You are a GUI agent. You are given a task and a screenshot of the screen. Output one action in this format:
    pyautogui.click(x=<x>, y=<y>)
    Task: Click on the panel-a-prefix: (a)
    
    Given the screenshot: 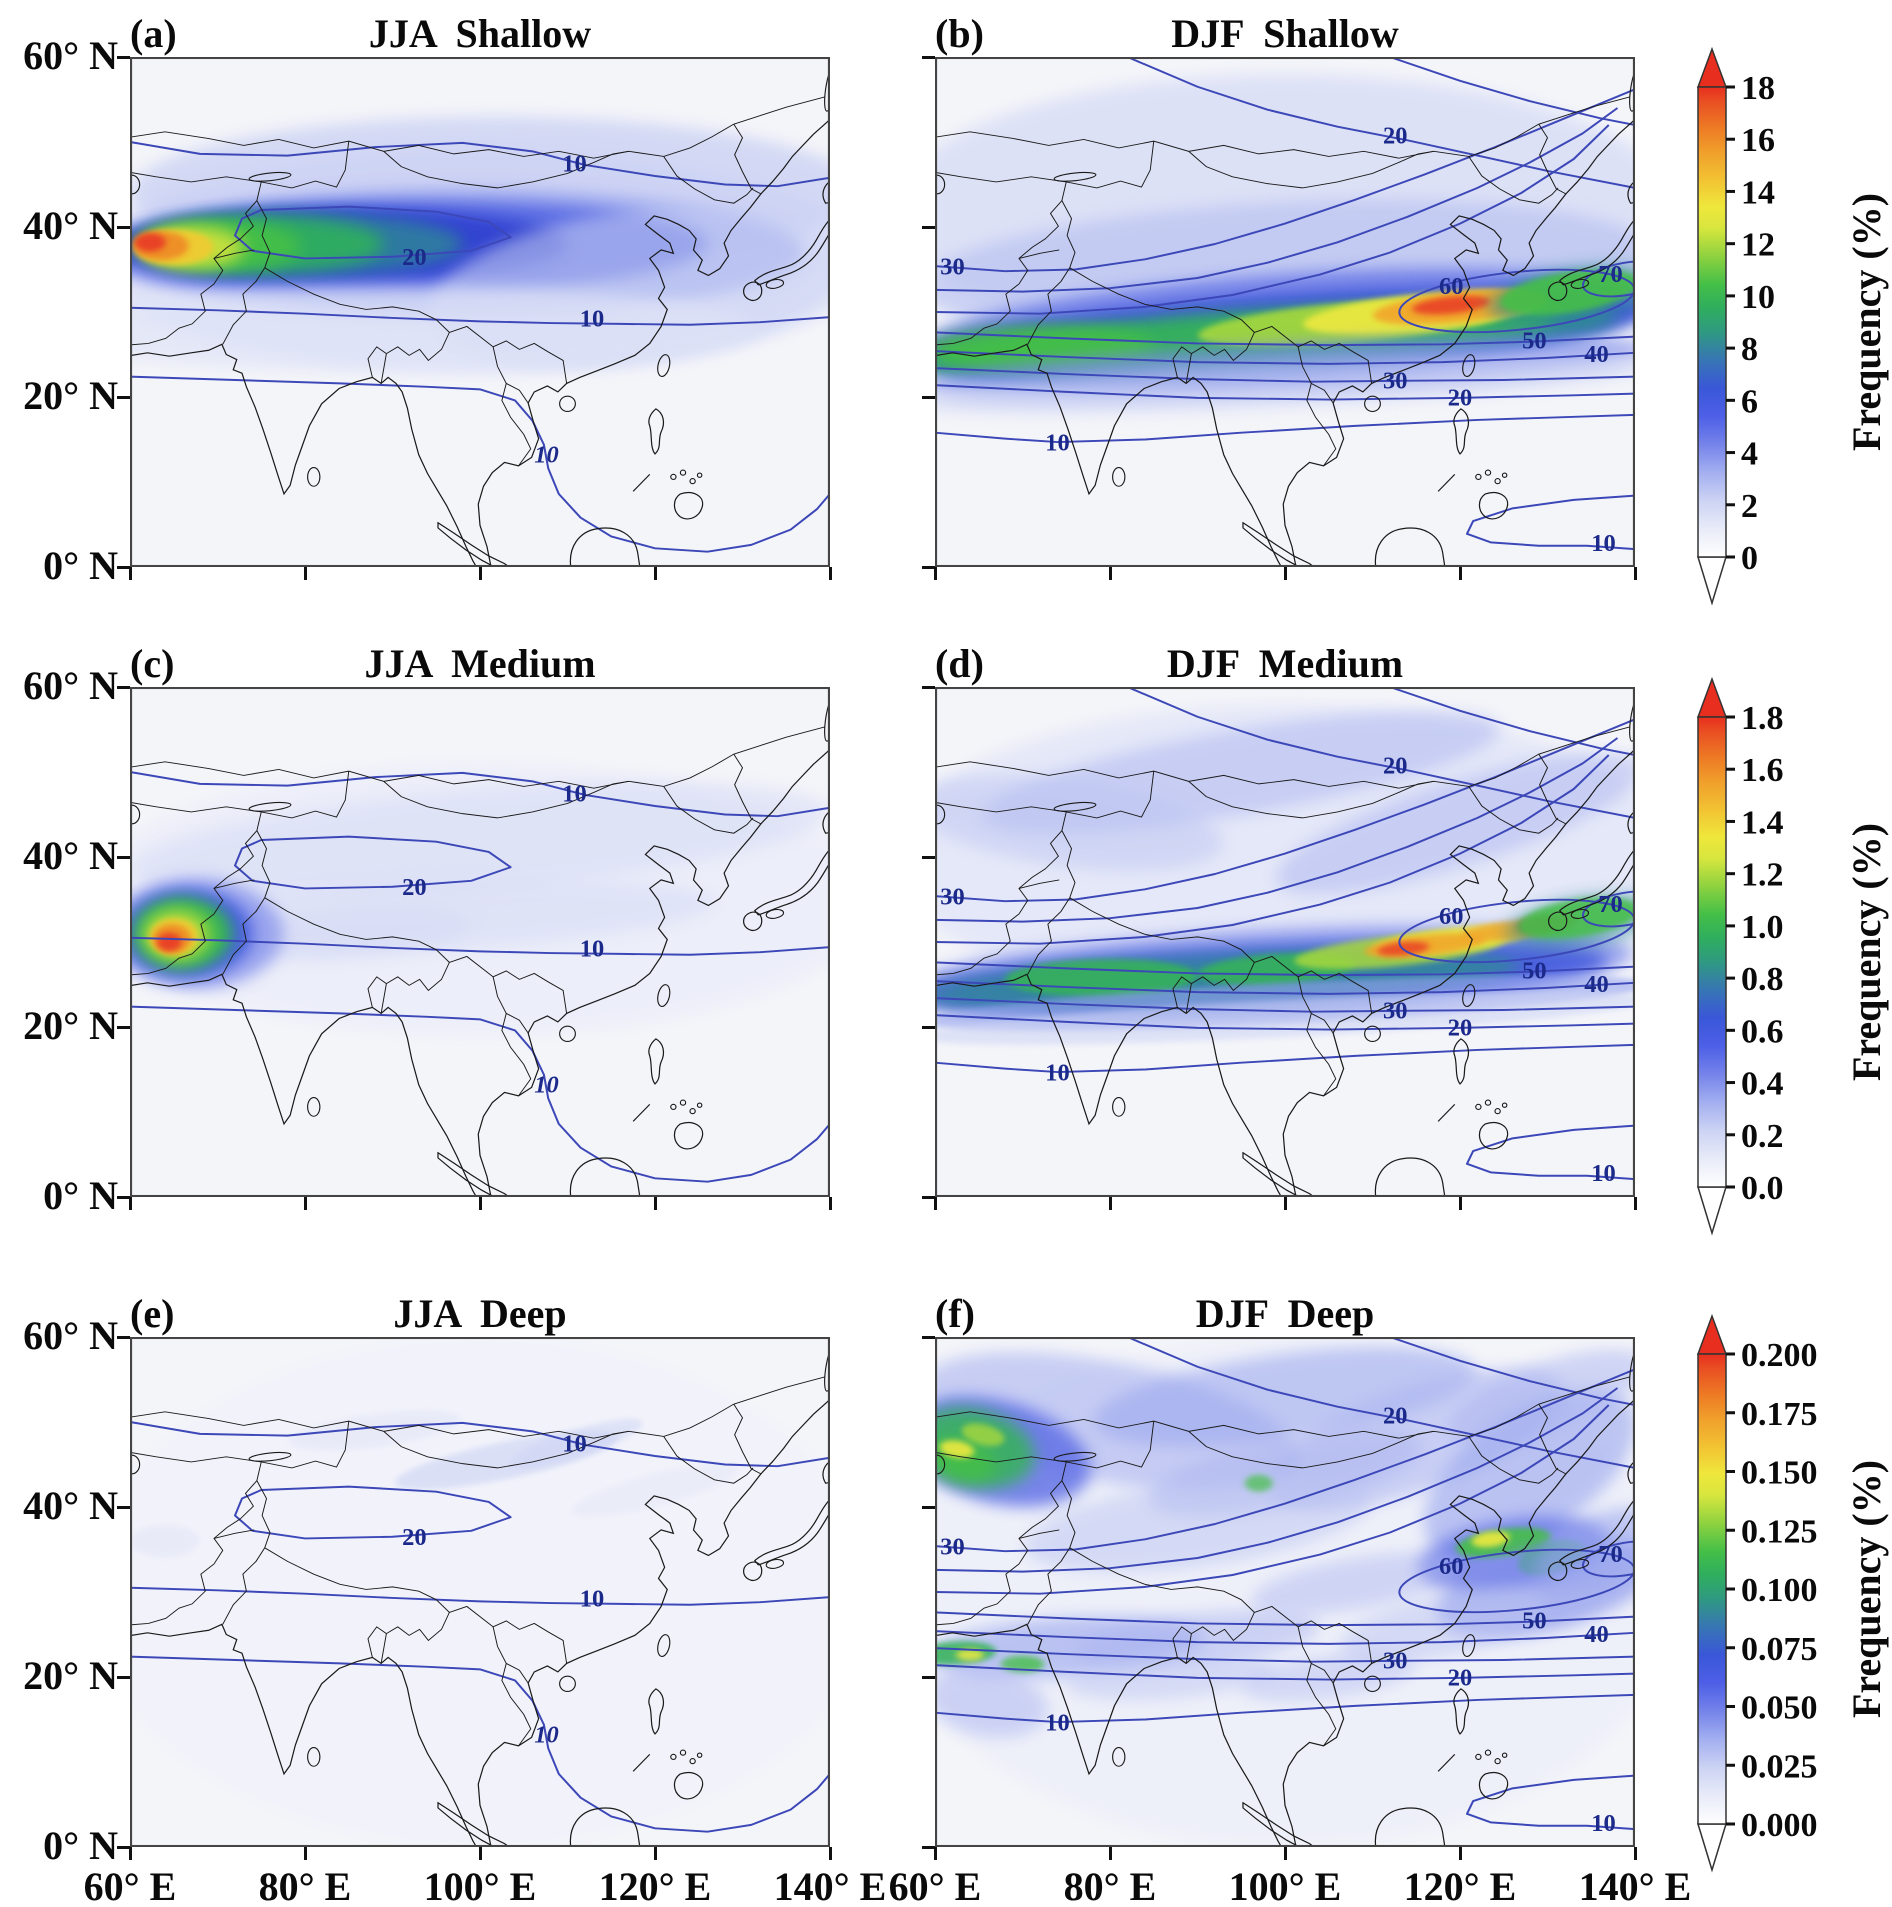 What is the action you would take?
    pyautogui.click(x=153, y=33)
    